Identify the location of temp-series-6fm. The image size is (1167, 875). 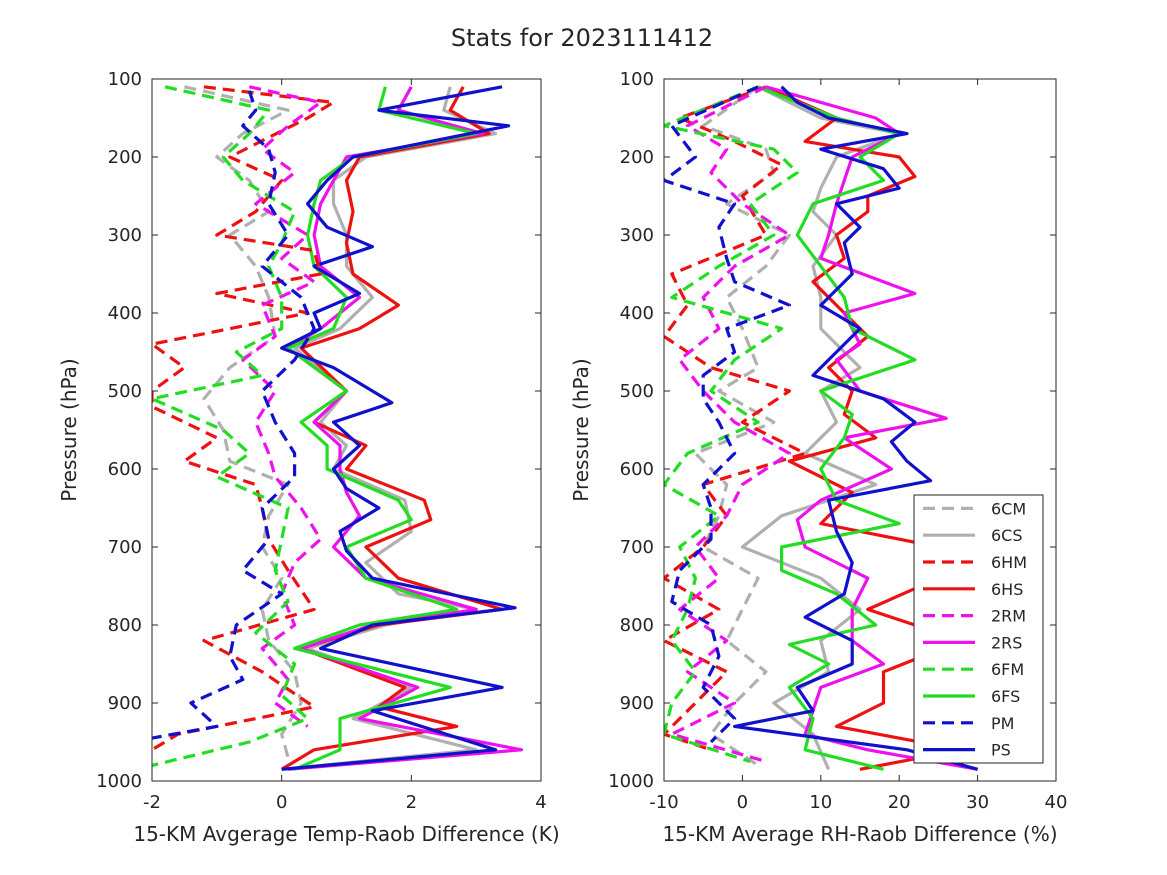
(231, 426).